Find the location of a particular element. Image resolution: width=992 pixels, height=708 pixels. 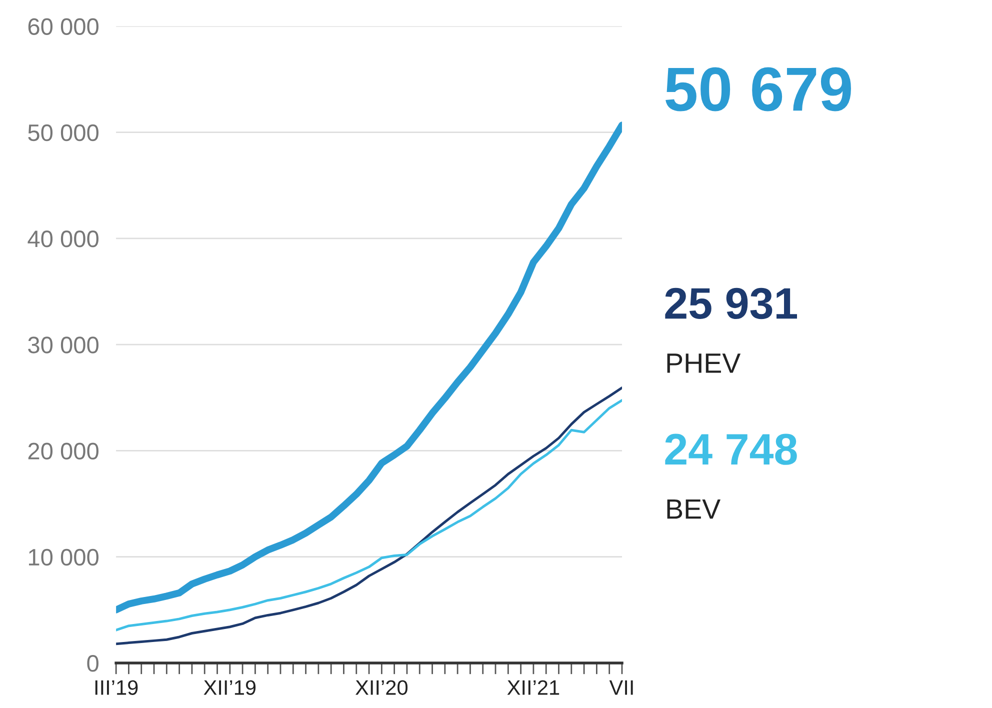

data-label: 24 748 is located at coordinates (731, 449).